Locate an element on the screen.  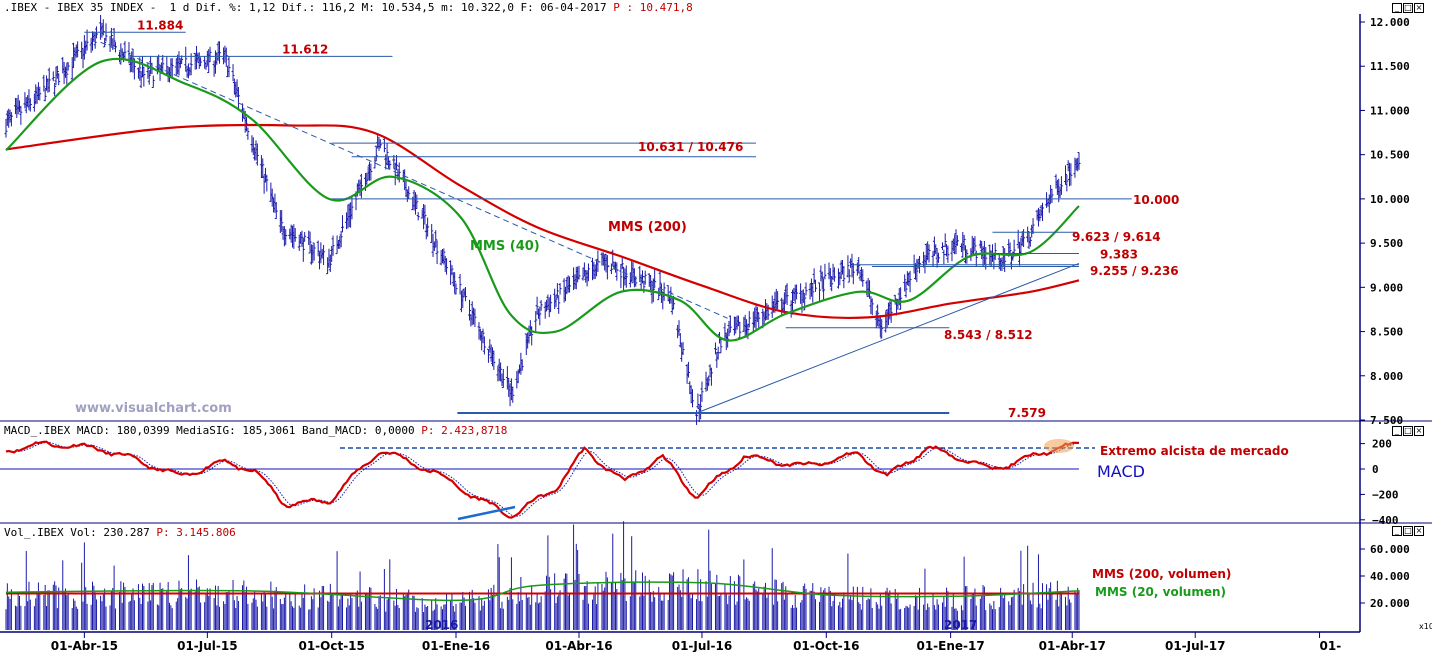
price-window-controls: _ □ × is located at coordinates (1408, 8).